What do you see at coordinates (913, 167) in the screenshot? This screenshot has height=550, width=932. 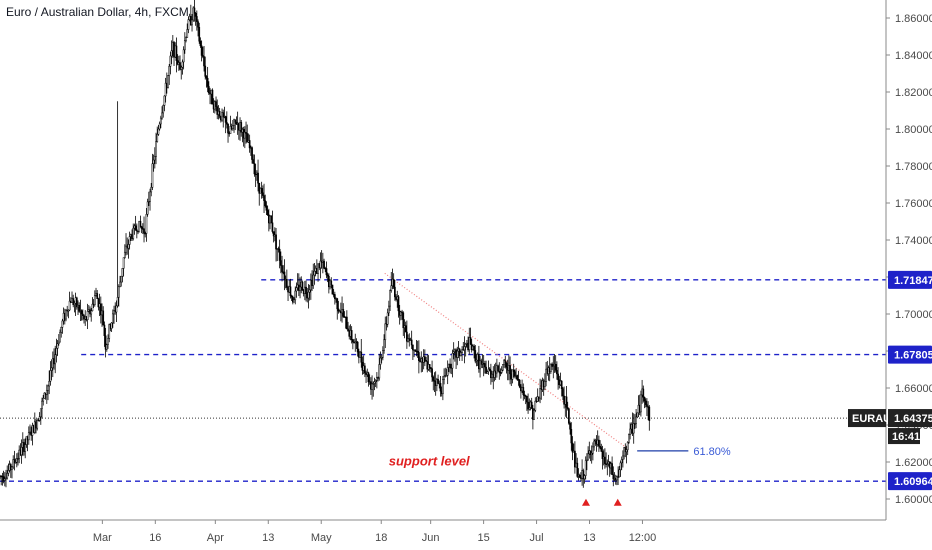 I see `y-tick-label: 1.78000` at bounding box center [913, 167].